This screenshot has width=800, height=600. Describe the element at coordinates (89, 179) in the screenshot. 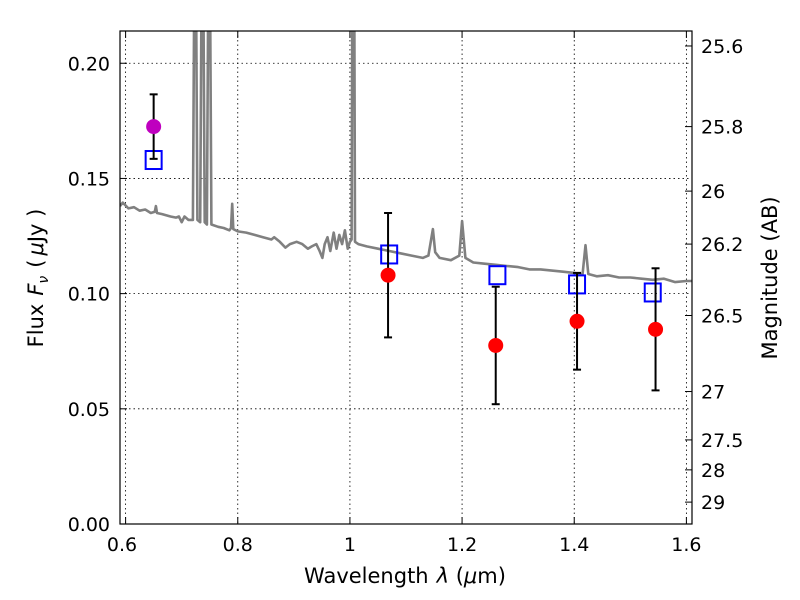

I see `y-tick-label: 0.15` at that location.